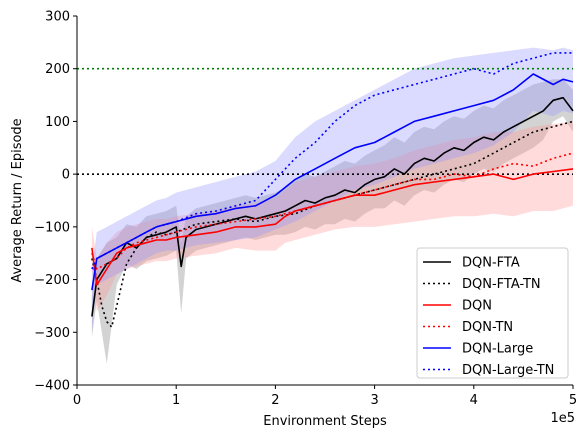 The height and width of the screenshot is (438, 587). I want to click on x-axis-ticks: 0 1 2 3 4 5, so click(325, 396).